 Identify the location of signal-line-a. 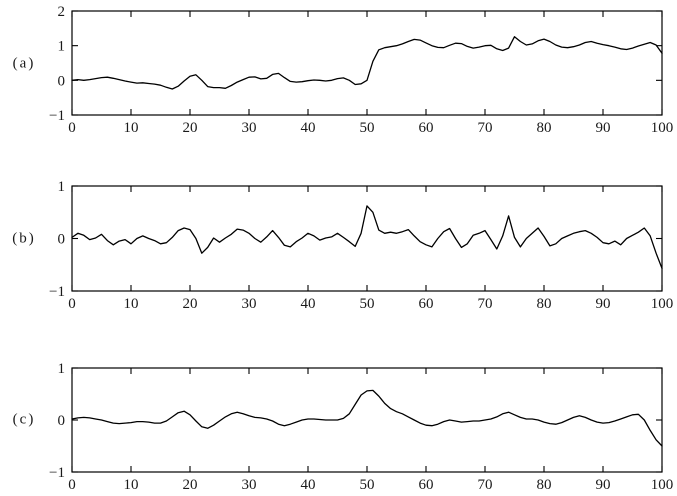
(367, 63).